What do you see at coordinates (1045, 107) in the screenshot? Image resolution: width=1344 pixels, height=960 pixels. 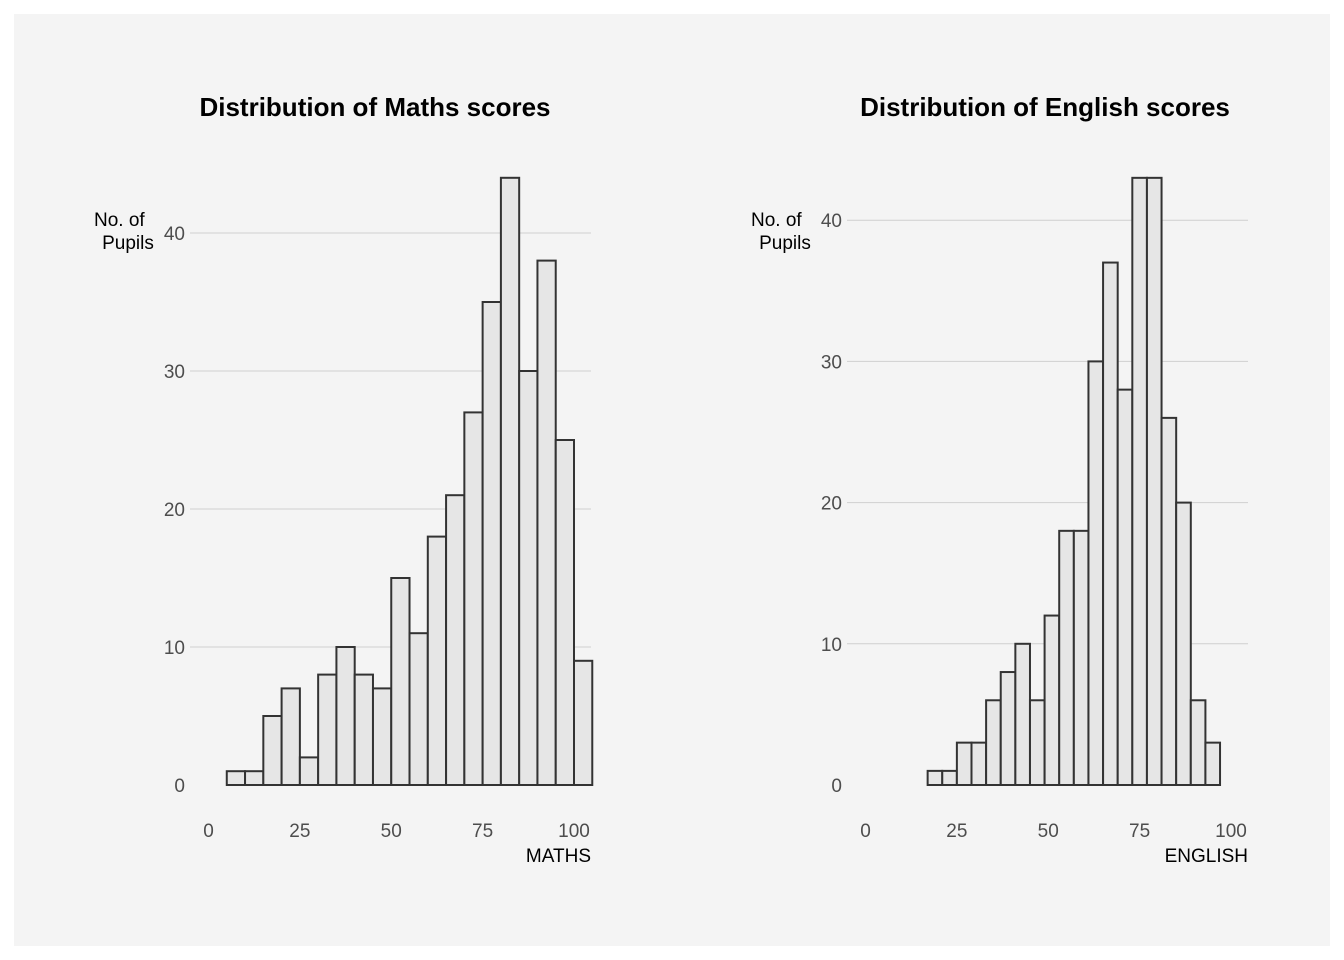 I see `chart-title: Distribution of English scores` at bounding box center [1045, 107].